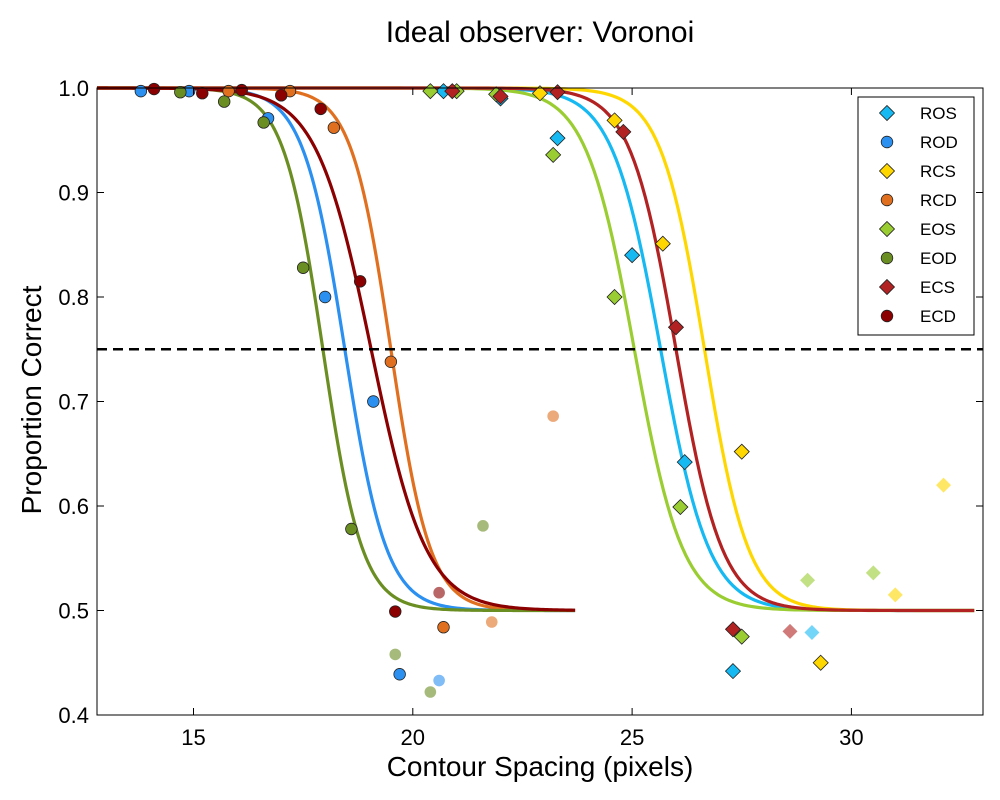 The image size is (1000, 800). Describe the element at coordinates (887, 113) in the screenshot. I see `legend-marker-ros` at that location.